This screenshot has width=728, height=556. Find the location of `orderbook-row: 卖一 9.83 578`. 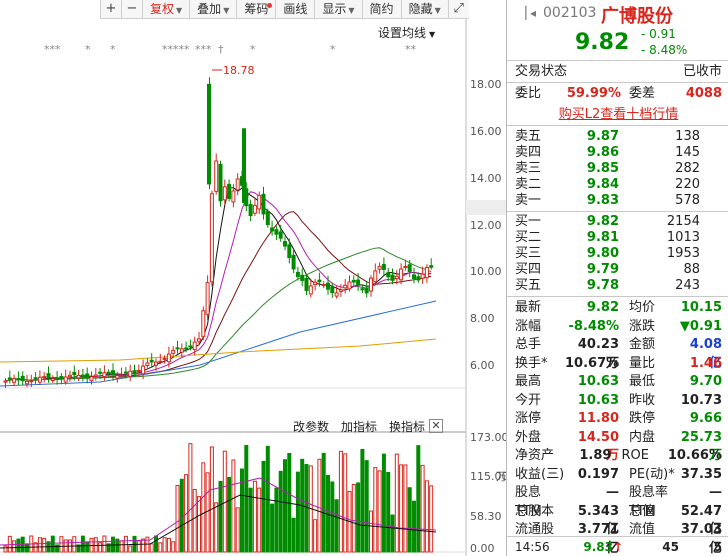

orderbook-row: 卖一 9.83 578 is located at coordinates (617, 201).